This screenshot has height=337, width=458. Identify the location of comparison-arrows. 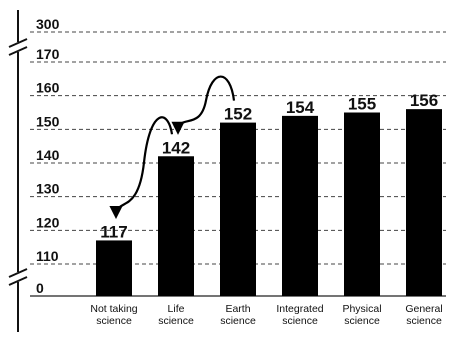
(172, 147).